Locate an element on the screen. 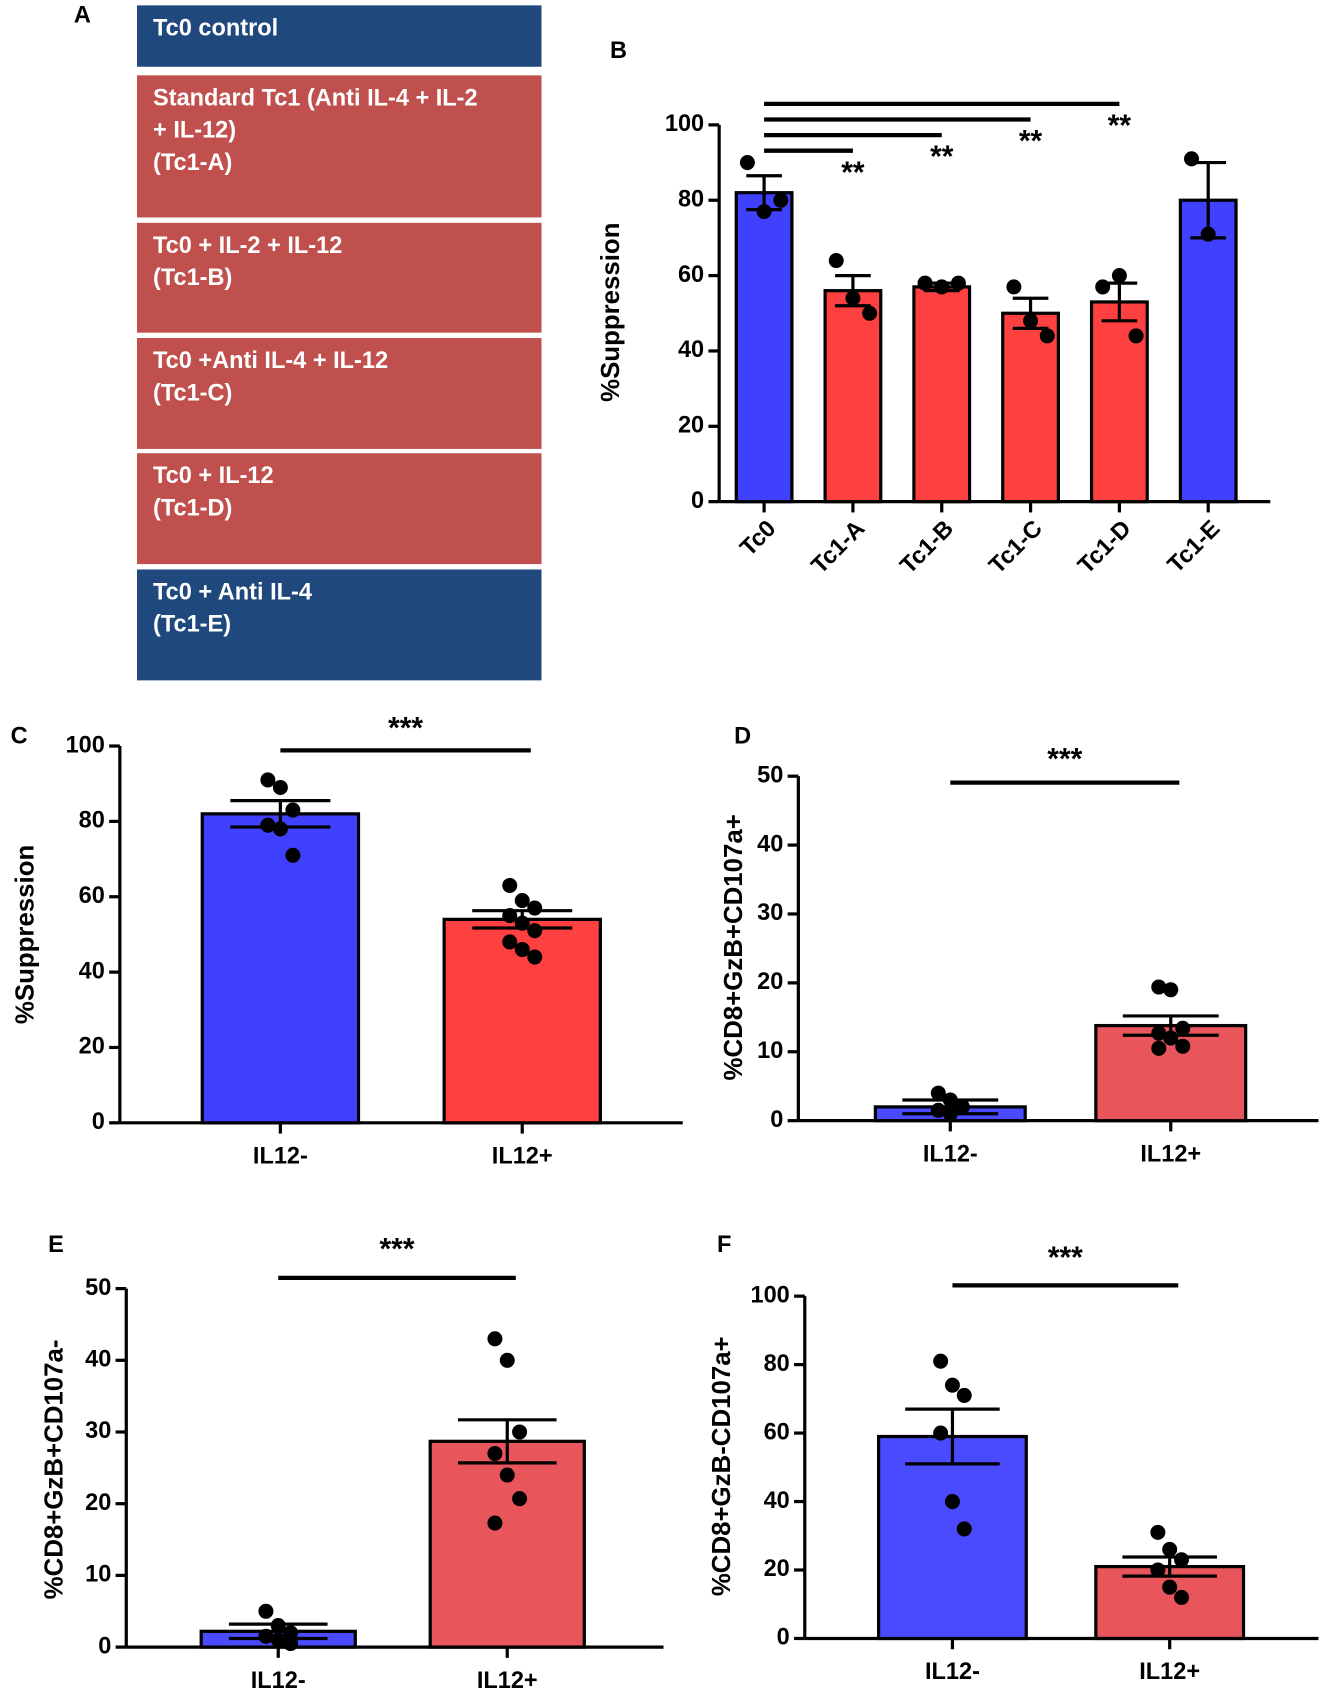 Image resolution: width=1327 pixels, height=1688 pixels. x-tick-label: Tc1-A is located at coordinates (838, 548).